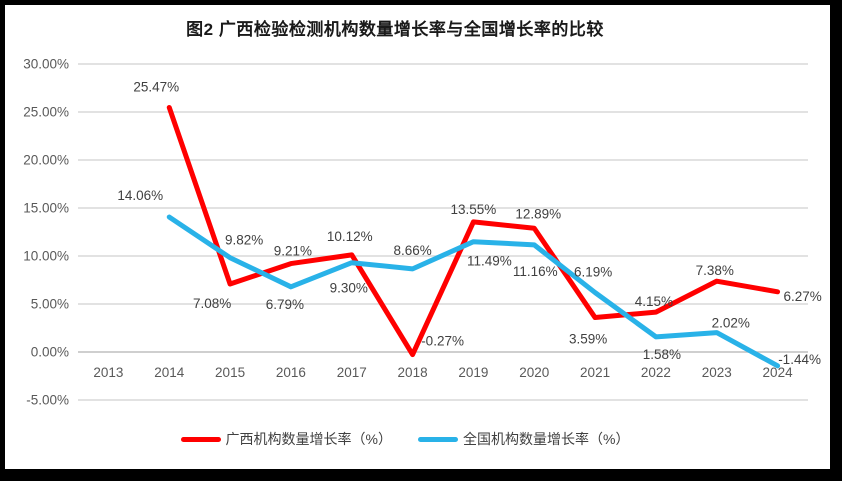  What do you see at coordinates (200, 439) in the screenshot?
I see `guangxi-line-swatch` at bounding box center [200, 439].